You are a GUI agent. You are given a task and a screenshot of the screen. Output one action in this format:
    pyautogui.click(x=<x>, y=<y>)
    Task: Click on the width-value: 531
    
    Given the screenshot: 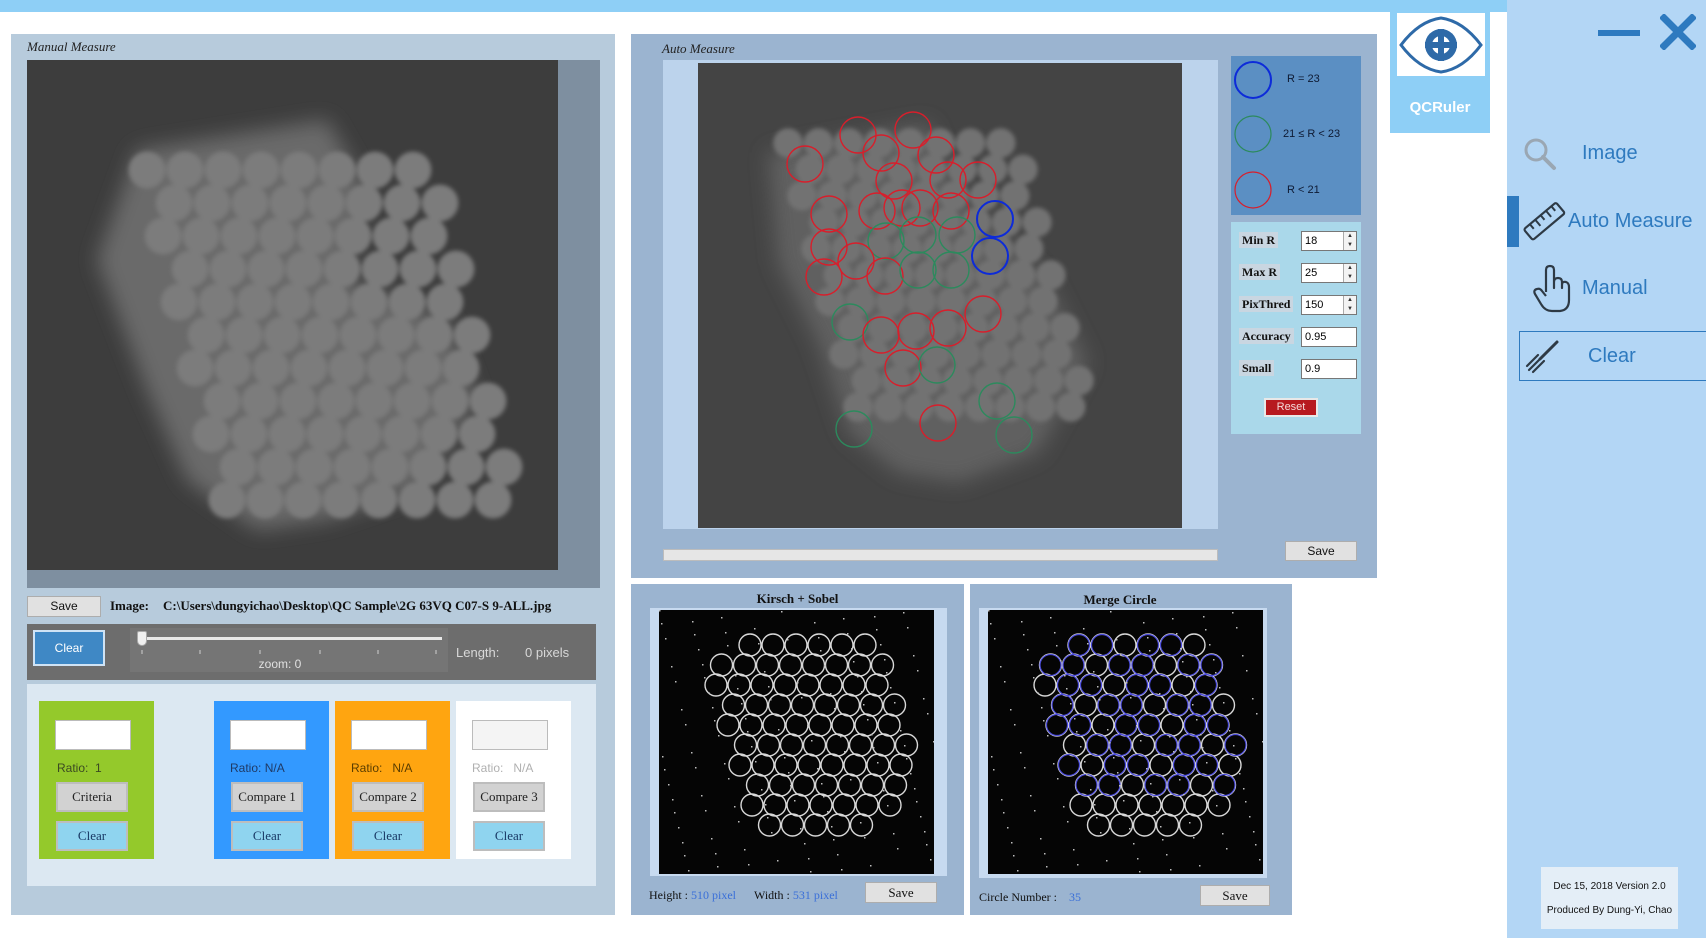 What is the action you would take?
    pyautogui.click(x=801, y=895)
    